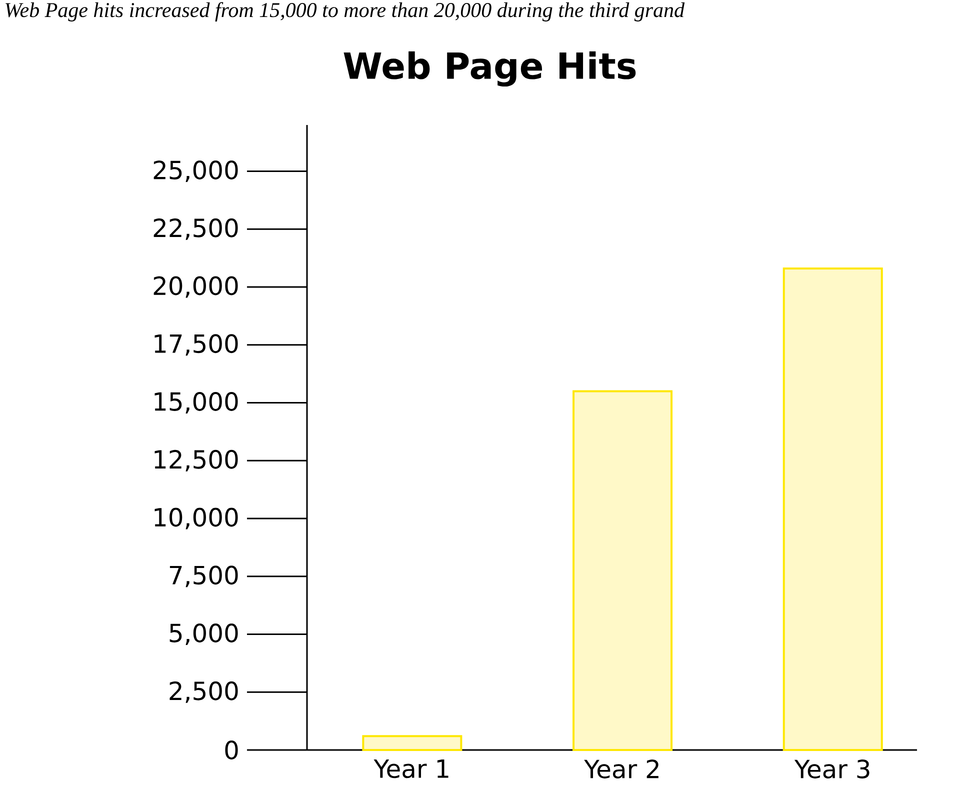 The width and height of the screenshot is (957, 797). What do you see at coordinates (204, 692) in the screenshot?
I see `y-tick-label: 2,500` at bounding box center [204, 692].